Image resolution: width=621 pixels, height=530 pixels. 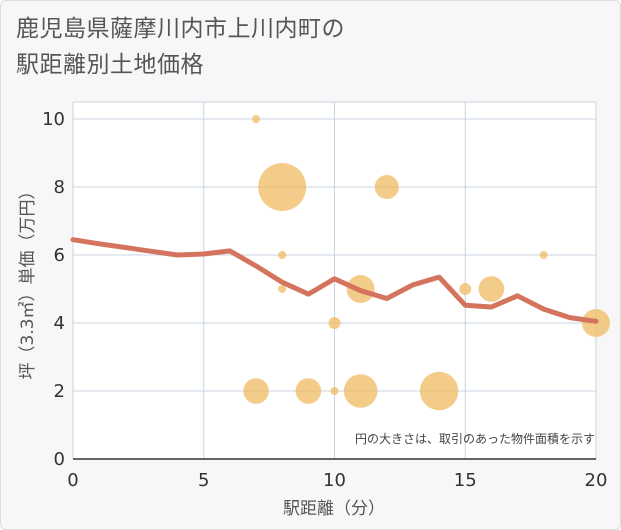 I want to click on y-tick-label: 0, so click(x=59, y=459).